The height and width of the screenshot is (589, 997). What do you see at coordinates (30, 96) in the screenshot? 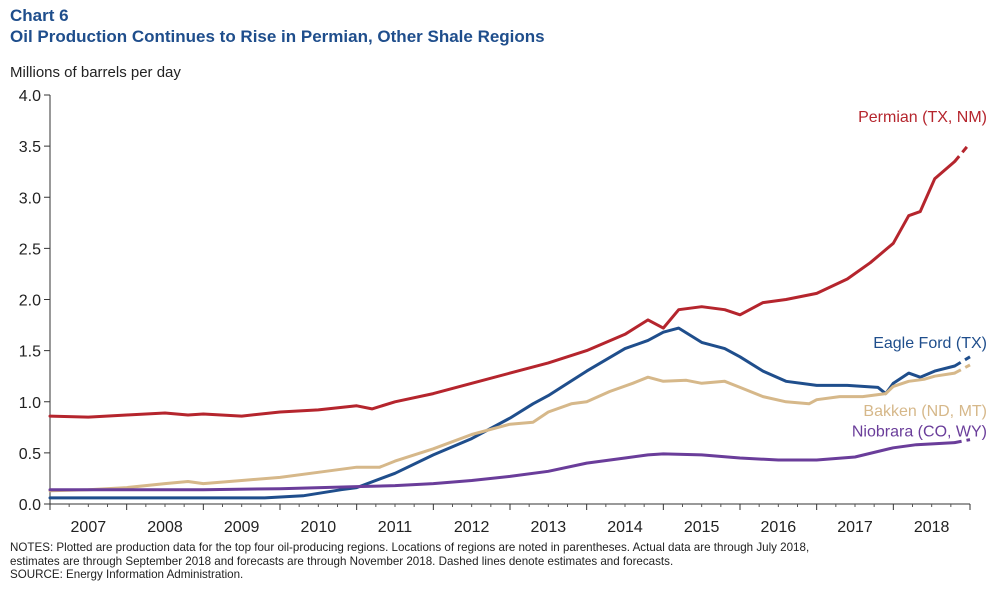
I see `y-tick-label: 4.0` at bounding box center [30, 96].